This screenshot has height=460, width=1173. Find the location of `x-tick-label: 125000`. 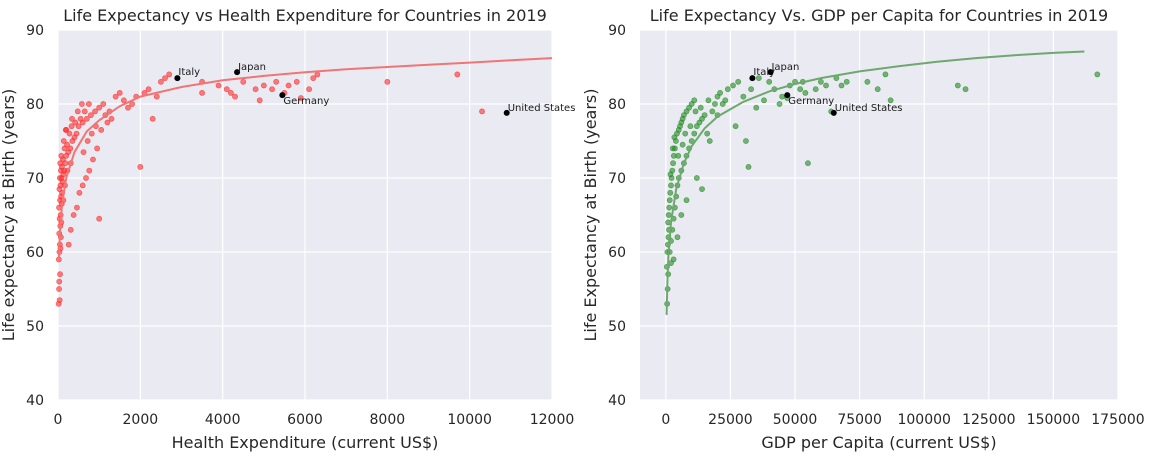

x-tick-label: 125000 is located at coordinates (988, 420).